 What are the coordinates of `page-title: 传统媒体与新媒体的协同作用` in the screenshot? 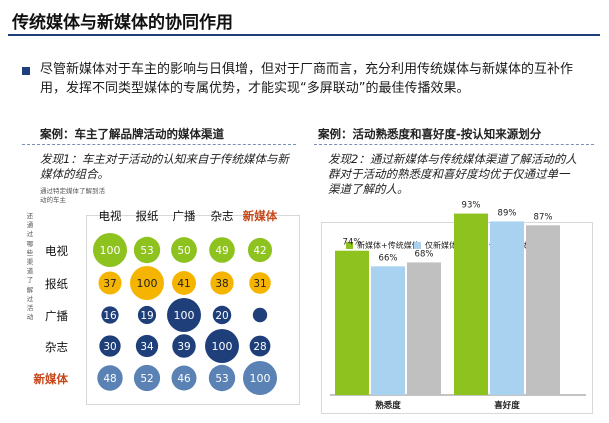 It's located at (122, 23).